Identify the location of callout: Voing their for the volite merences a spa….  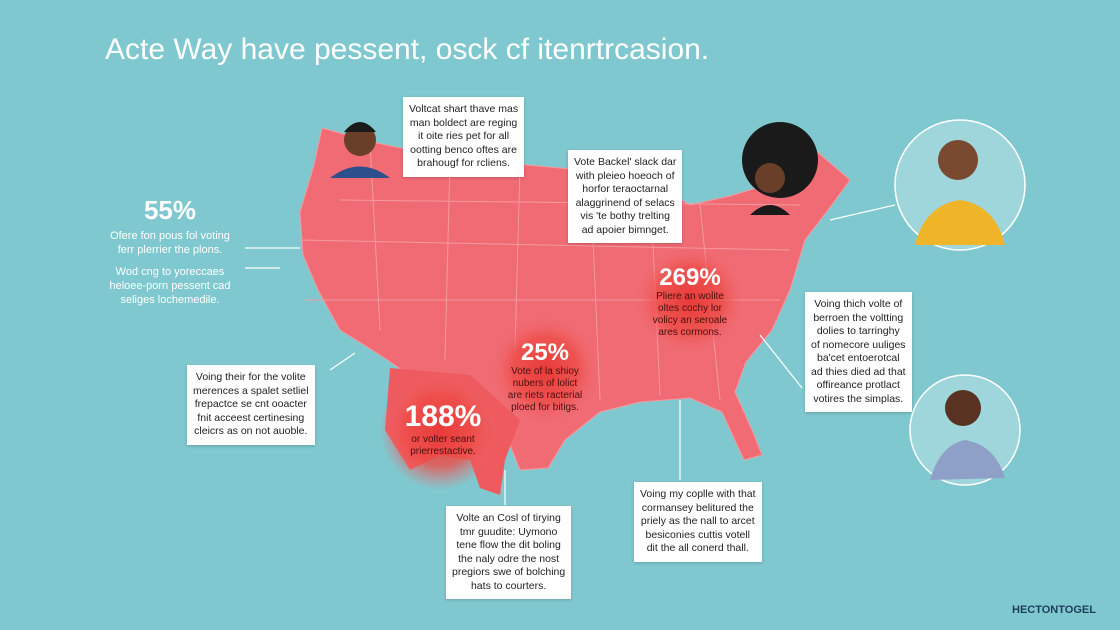
(251, 405).